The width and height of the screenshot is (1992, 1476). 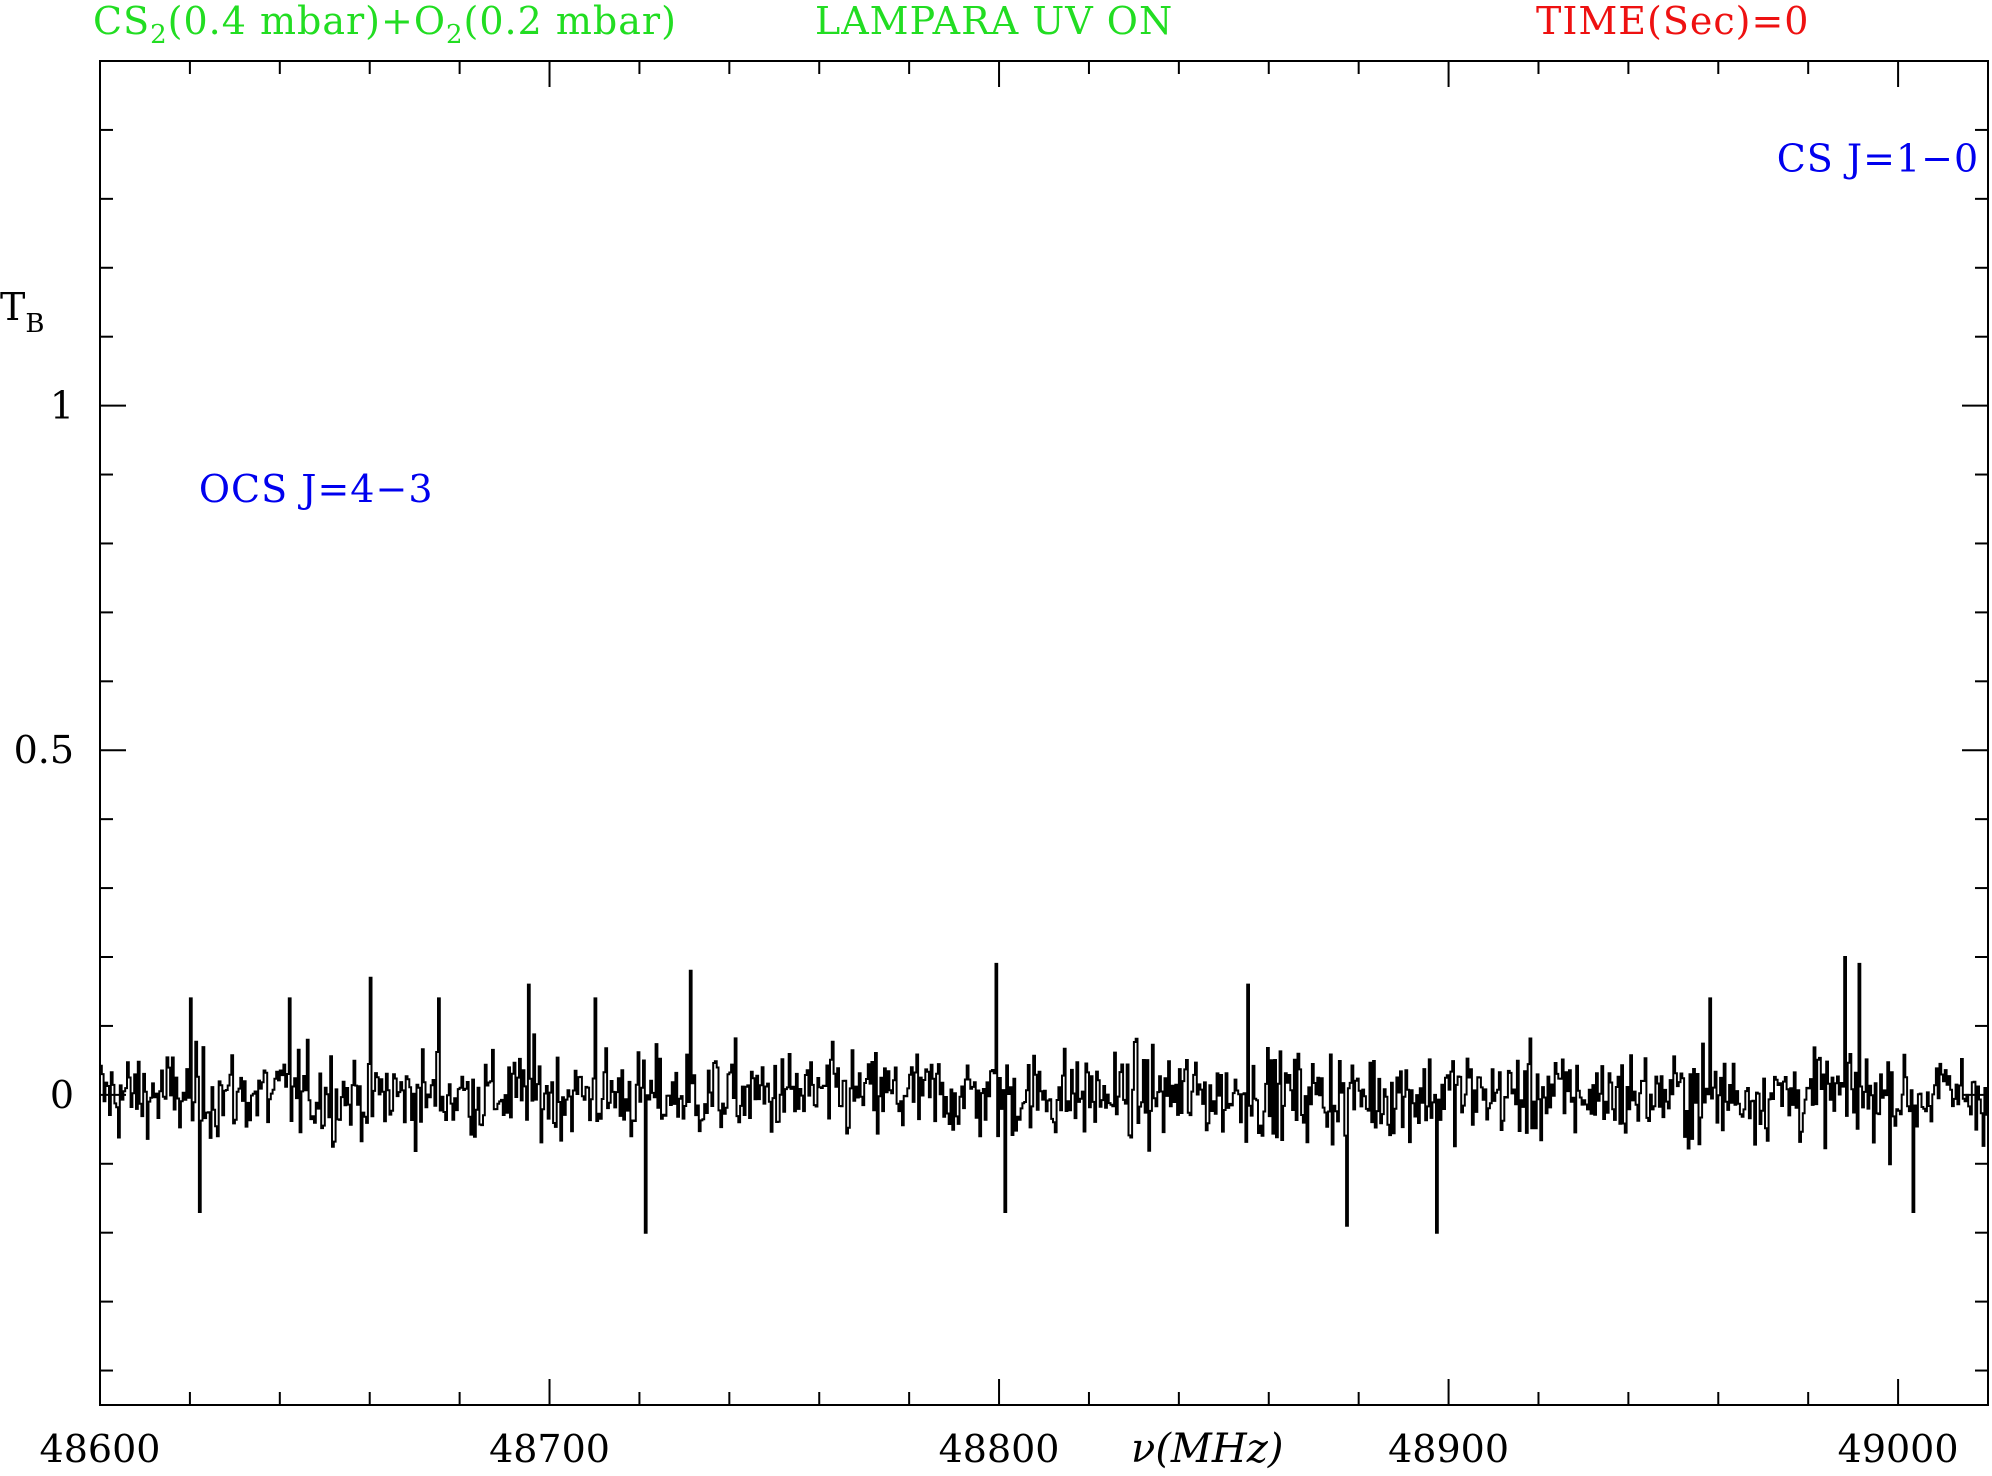 What do you see at coordinates (12, 307) in the screenshot?
I see `y-axis-title-main: T` at bounding box center [12, 307].